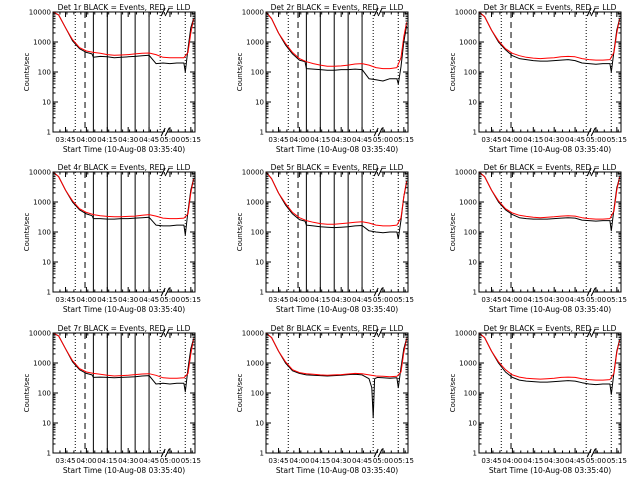 The width and height of the screenshot is (640, 480). What do you see at coordinates (337, 328) in the screenshot?
I see `chart-title: Det 8r BLACK = Events, RED = LLD` at bounding box center [337, 328].